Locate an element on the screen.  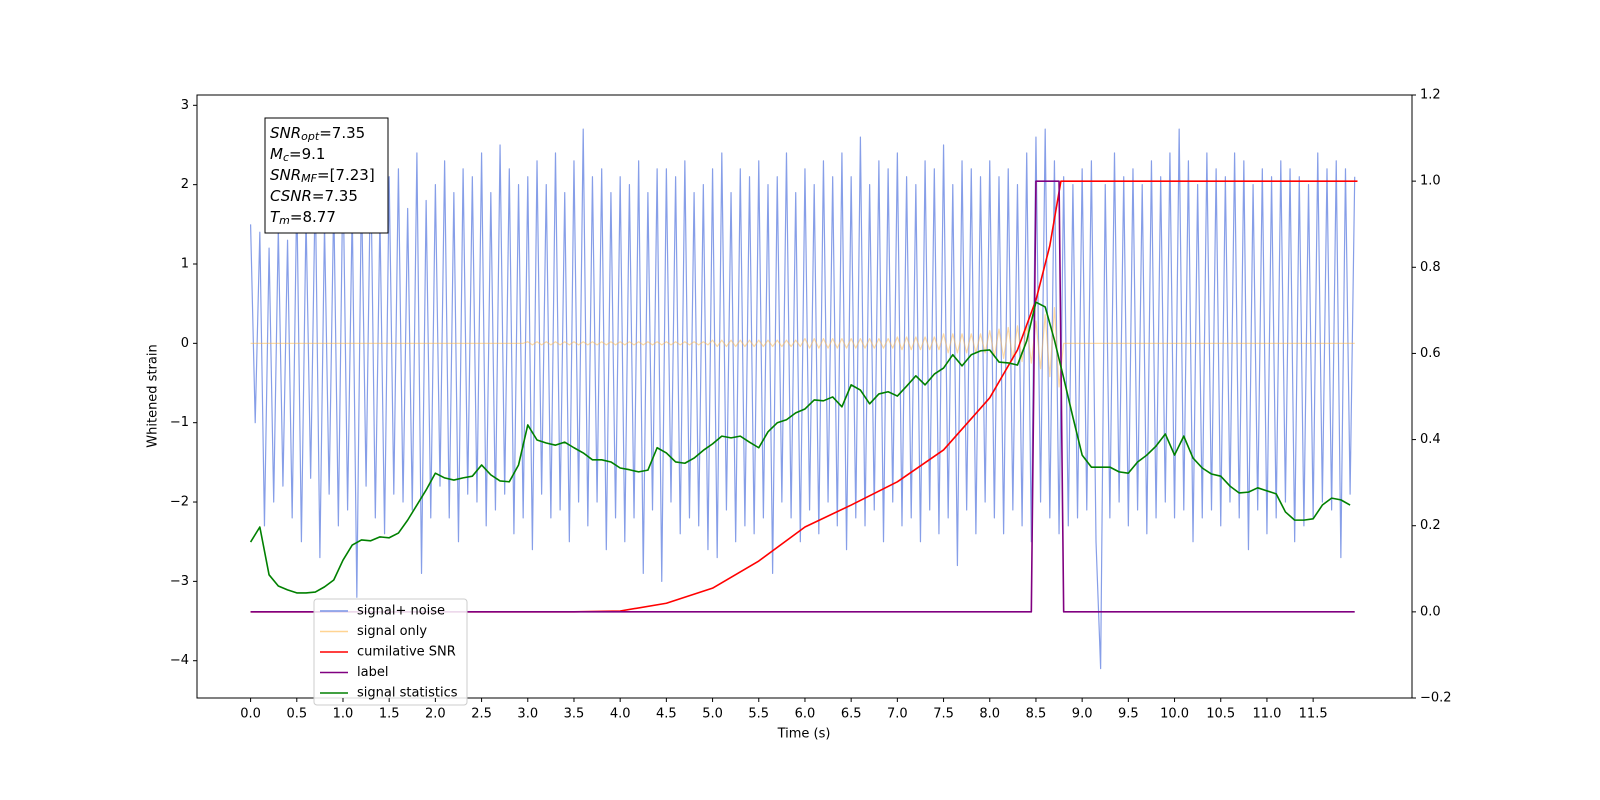
annotation-subscript: MF is located at coordinates (309, 178).